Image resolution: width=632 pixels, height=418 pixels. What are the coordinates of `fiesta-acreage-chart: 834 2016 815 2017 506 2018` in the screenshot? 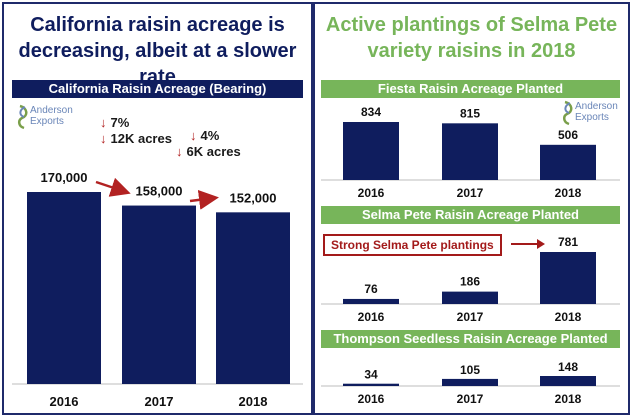 It's located at (470, 152).